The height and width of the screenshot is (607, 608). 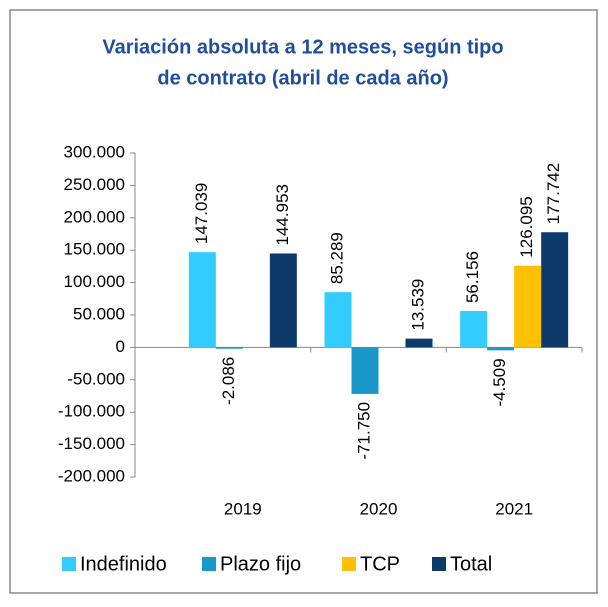 I want to click on data-label: -2.086, so click(x=228, y=381).